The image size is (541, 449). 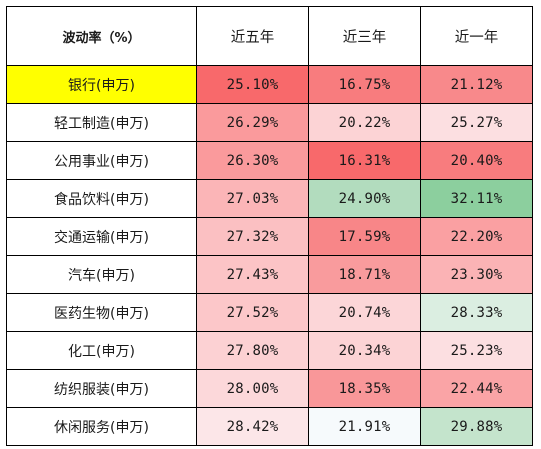 I want to click on table-row: 银行(申万) 25.10% 16.75% 21.12%, so click(x=269, y=84).